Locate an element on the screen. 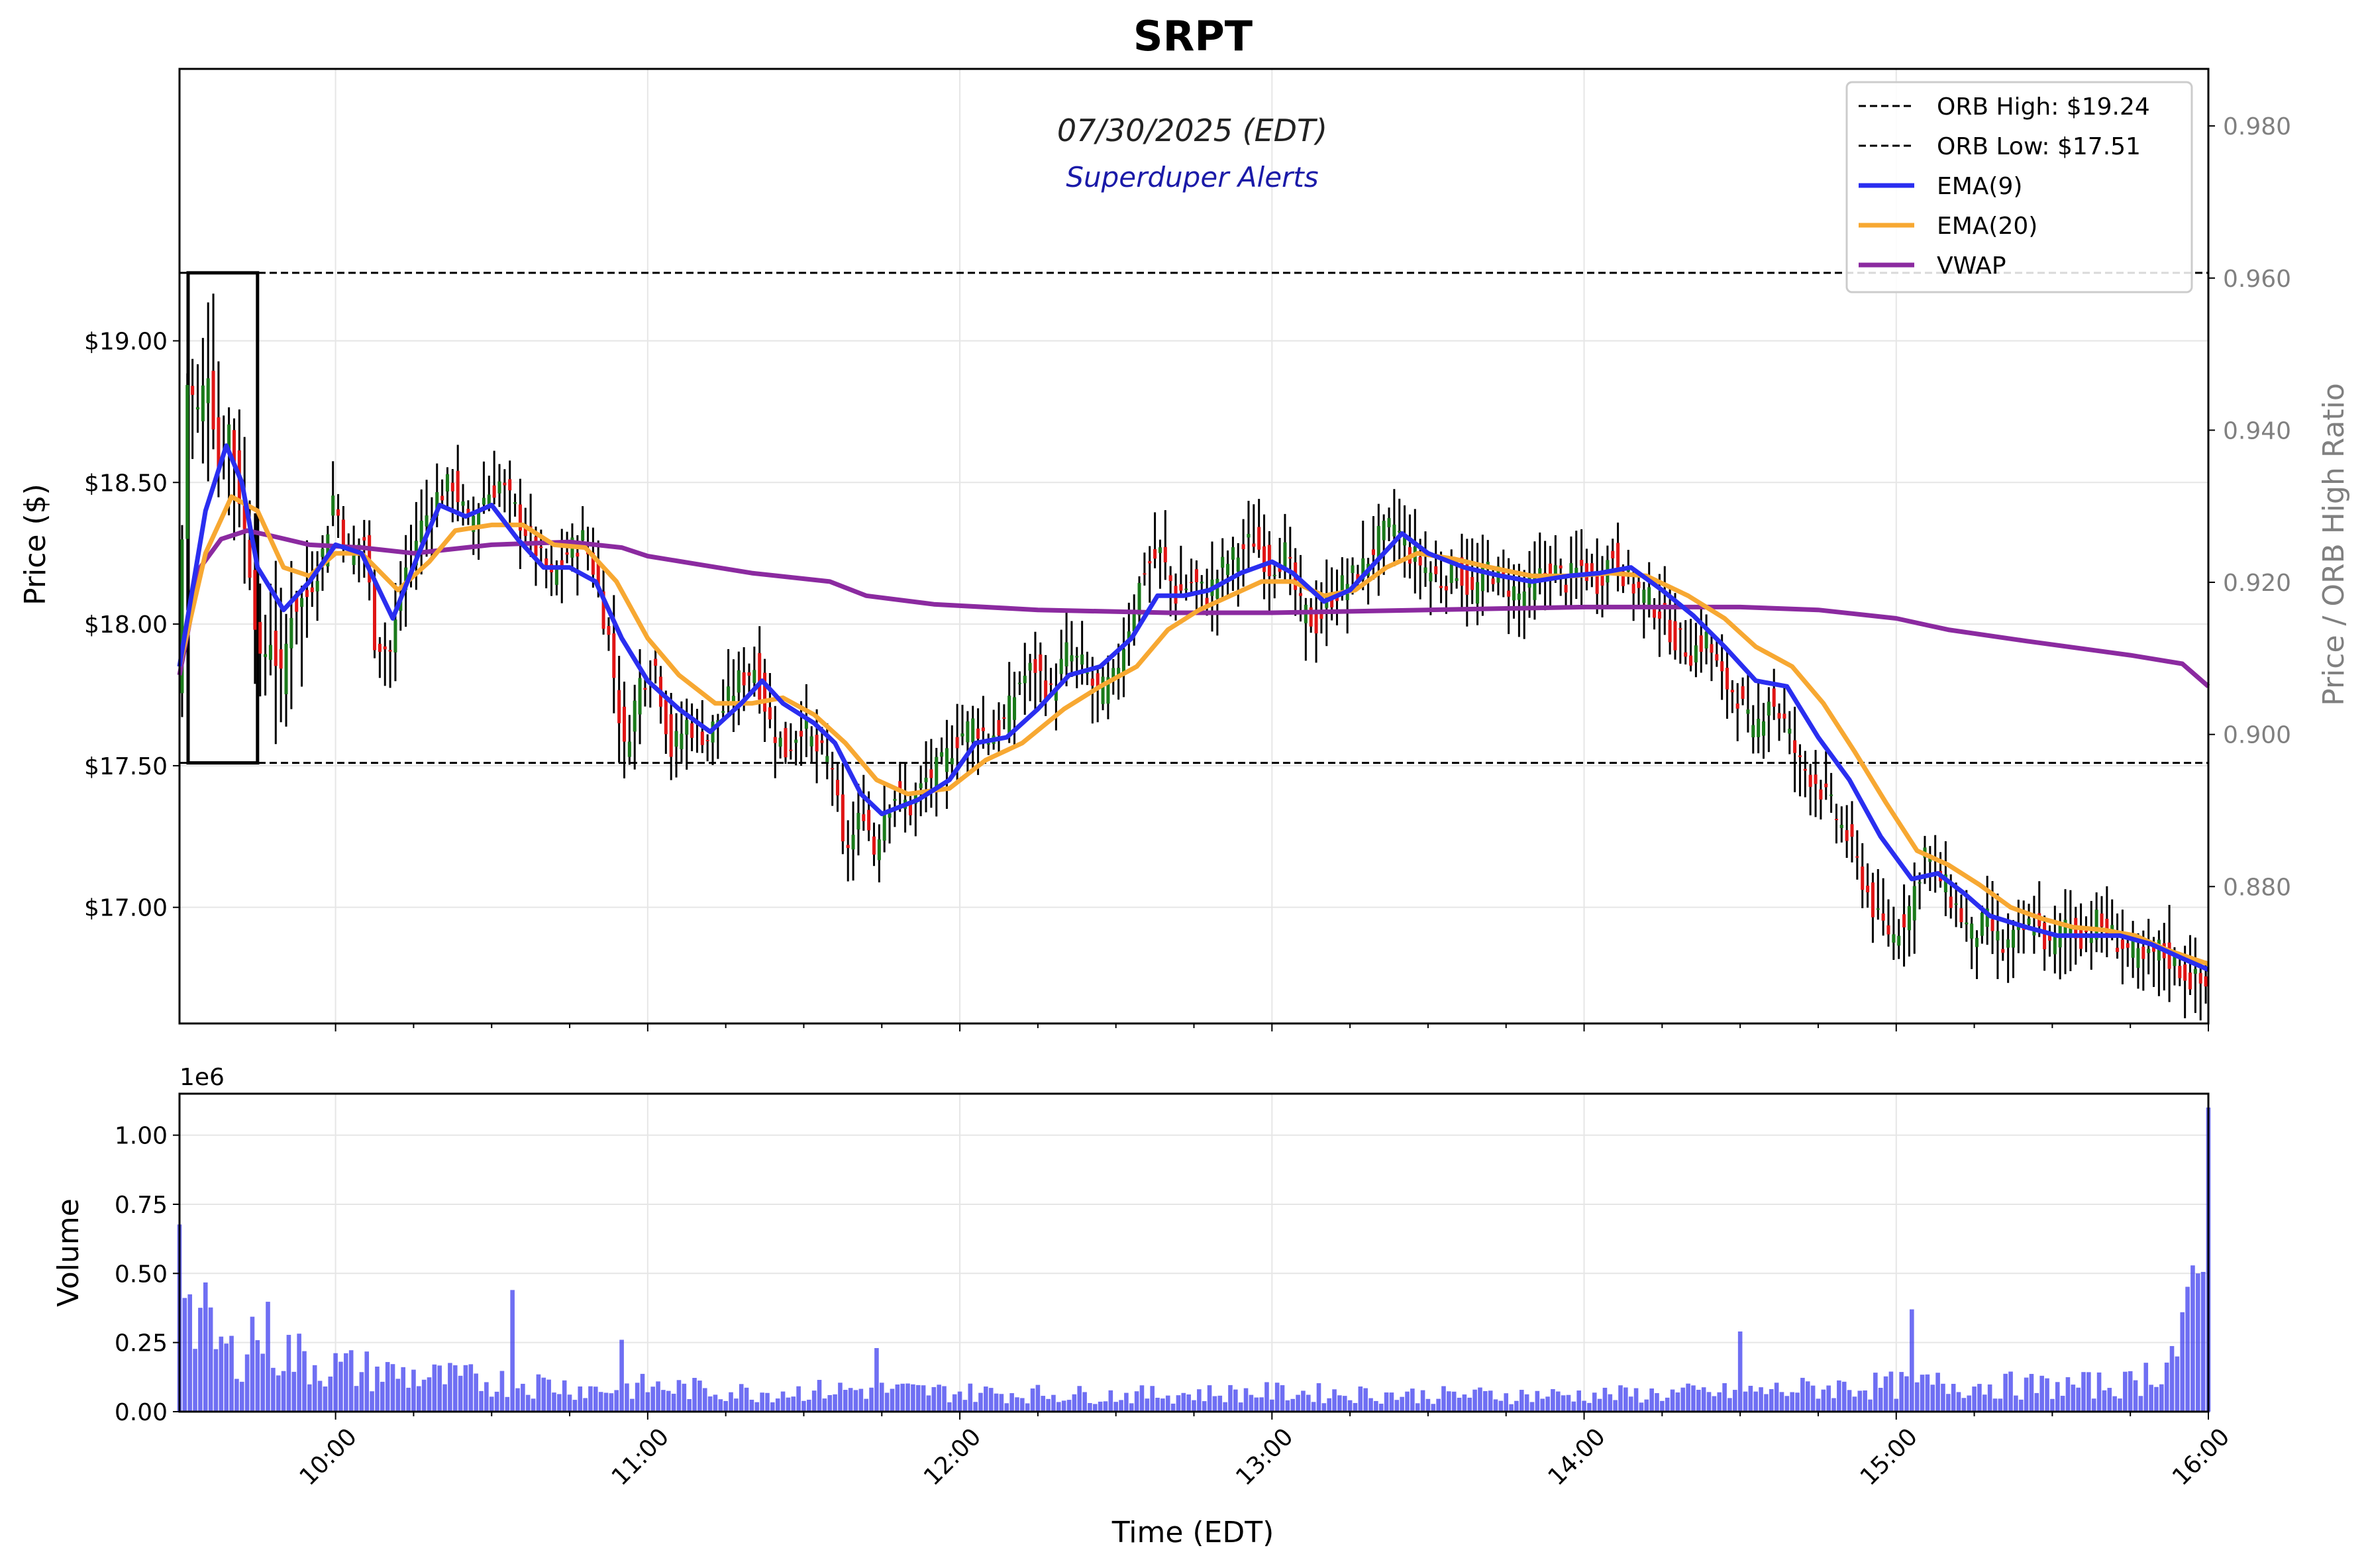 Image resolution: width=2368 pixels, height=1568 pixels. chart-title: SRPT is located at coordinates (1193, 36).